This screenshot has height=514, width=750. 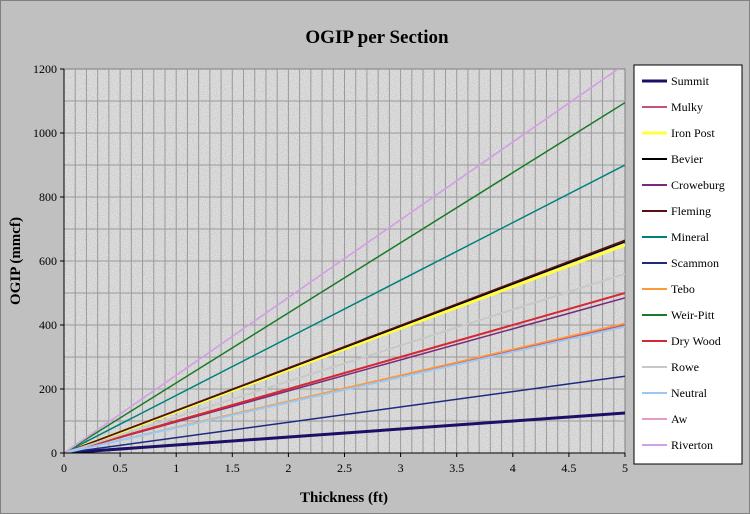 What do you see at coordinates (45, 133) in the screenshot?
I see `y-tick-label: 1000` at bounding box center [45, 133].